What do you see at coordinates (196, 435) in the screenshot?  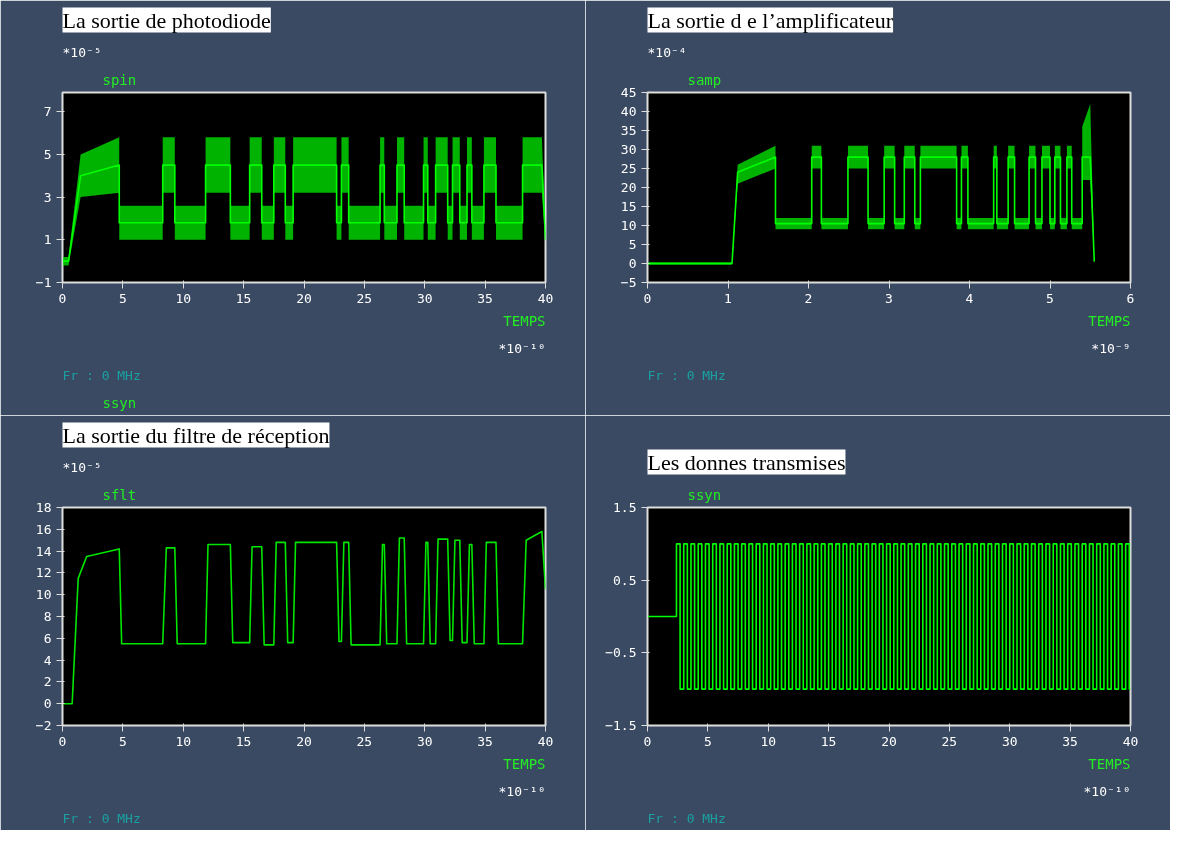 I see `chart-title: La sortie du filtre de réception` at bounding box center [196, 435].